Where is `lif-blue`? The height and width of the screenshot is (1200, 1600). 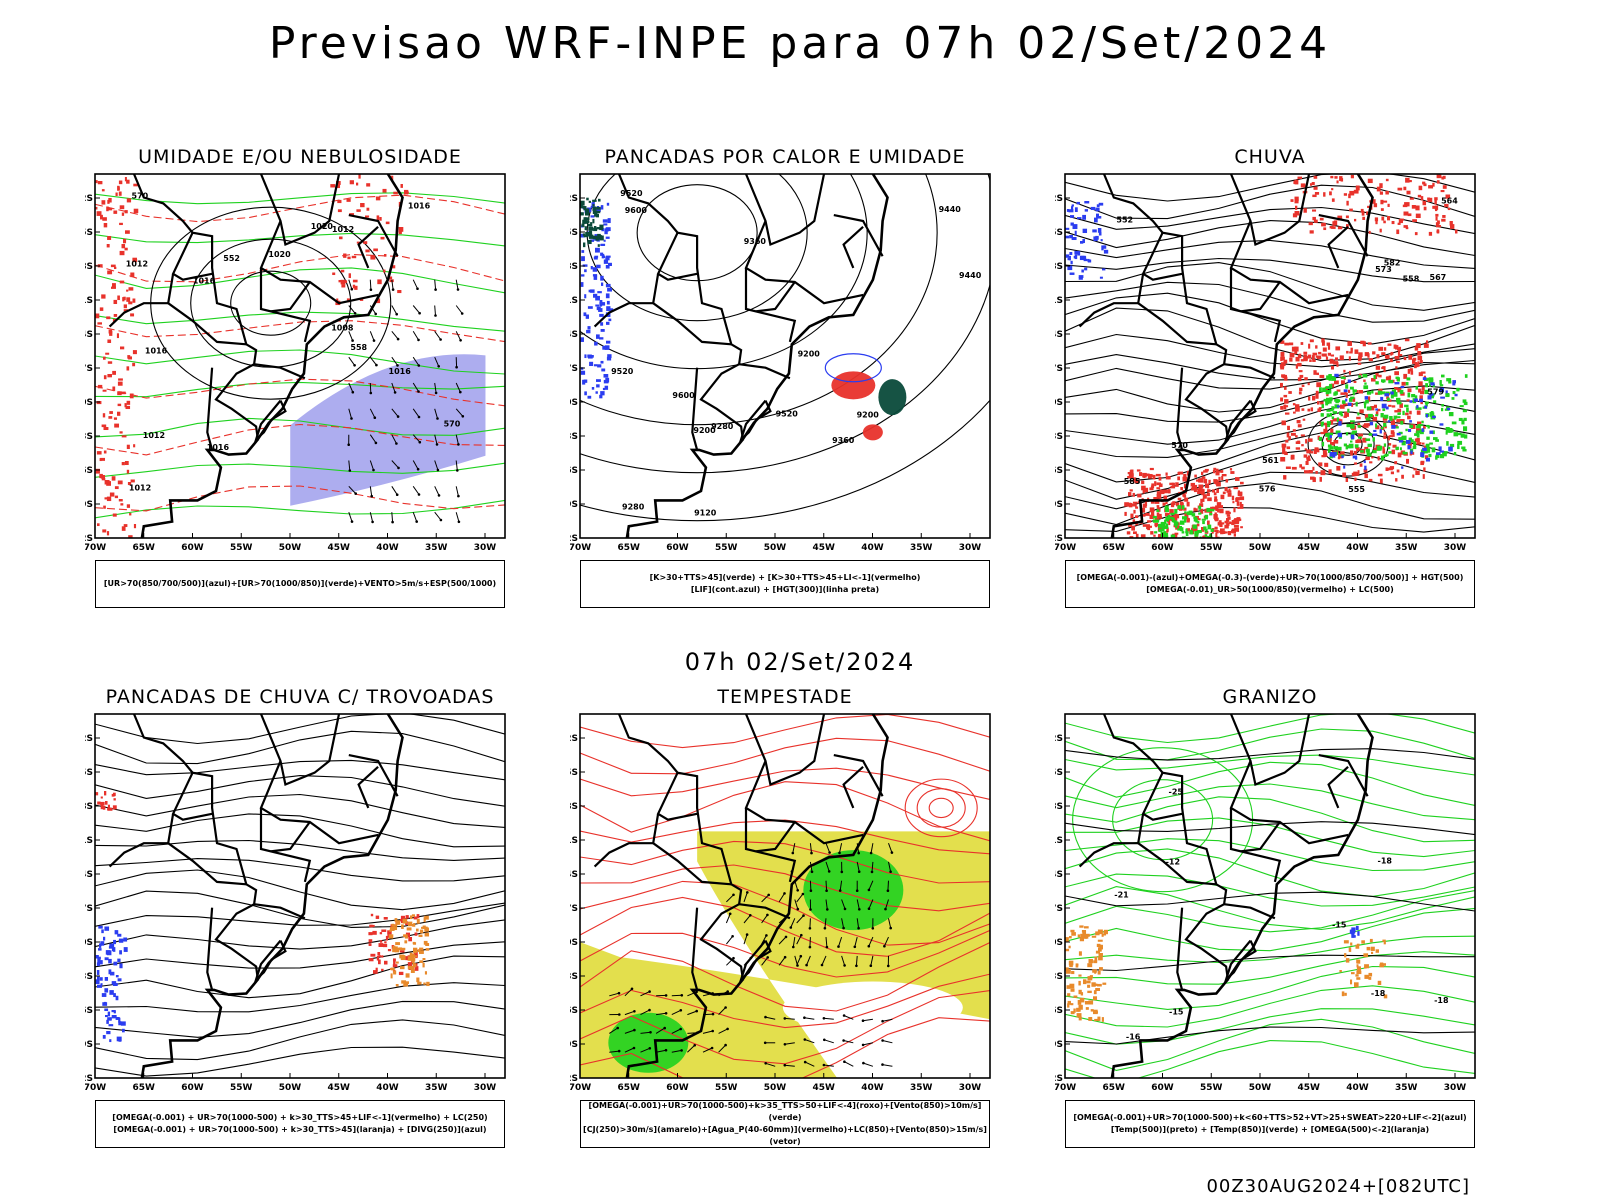 lif-blue is located at coordinates (595, 365).